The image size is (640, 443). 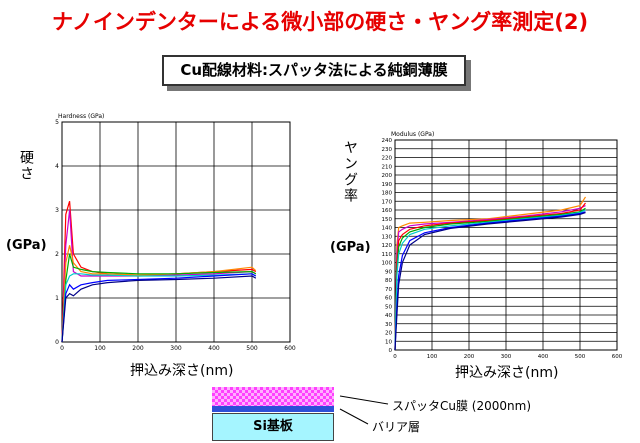 What do you see at coordinates (387, 246) in the screenshot?
I see `modulus-y-tick-label: 120` at bounding box center [387, 246].